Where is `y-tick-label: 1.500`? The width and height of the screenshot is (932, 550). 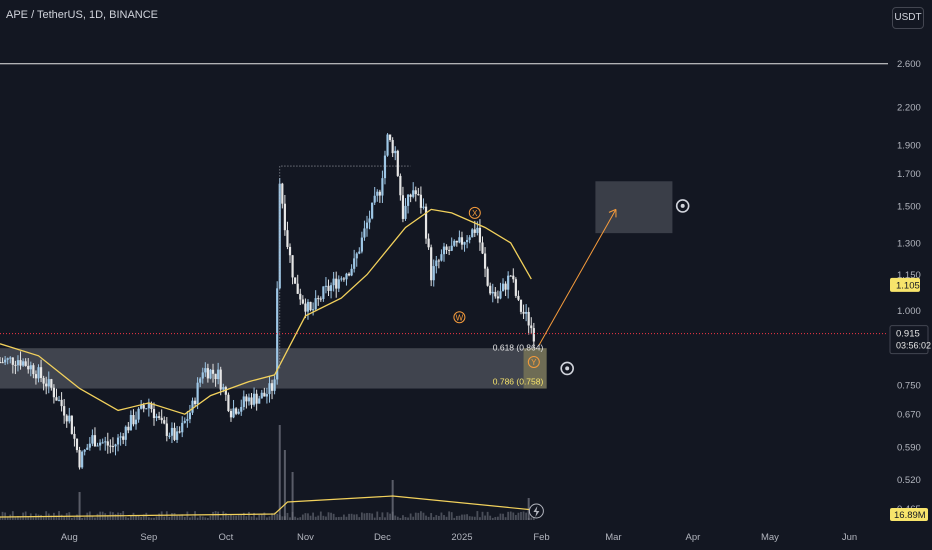
y-tick-label: 1.500 is located at coordinates (909, 206).